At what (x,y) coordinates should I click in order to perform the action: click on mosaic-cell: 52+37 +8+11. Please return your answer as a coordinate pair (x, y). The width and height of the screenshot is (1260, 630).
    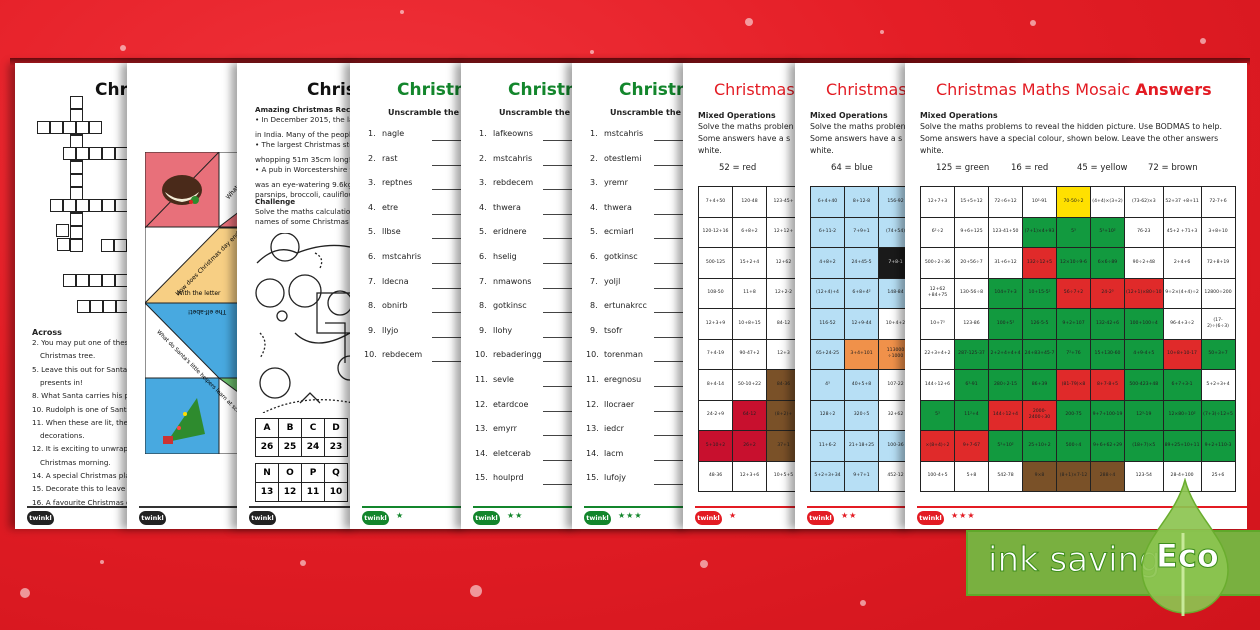
    Looking at the image, I should click on (1182, 202).